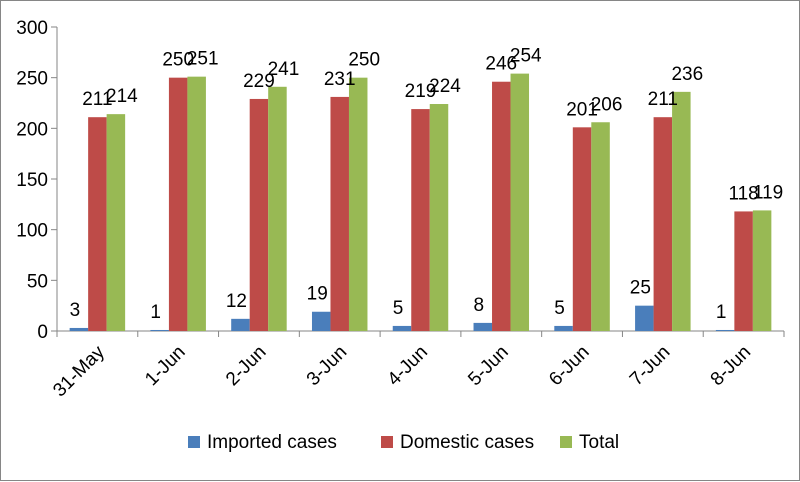 The width and height of the screenshot is (800, 482). What do you see at coordinates (32, 79) in the screenshot?
I see `y-tick-label: 250` at bounding box center [32, 79].